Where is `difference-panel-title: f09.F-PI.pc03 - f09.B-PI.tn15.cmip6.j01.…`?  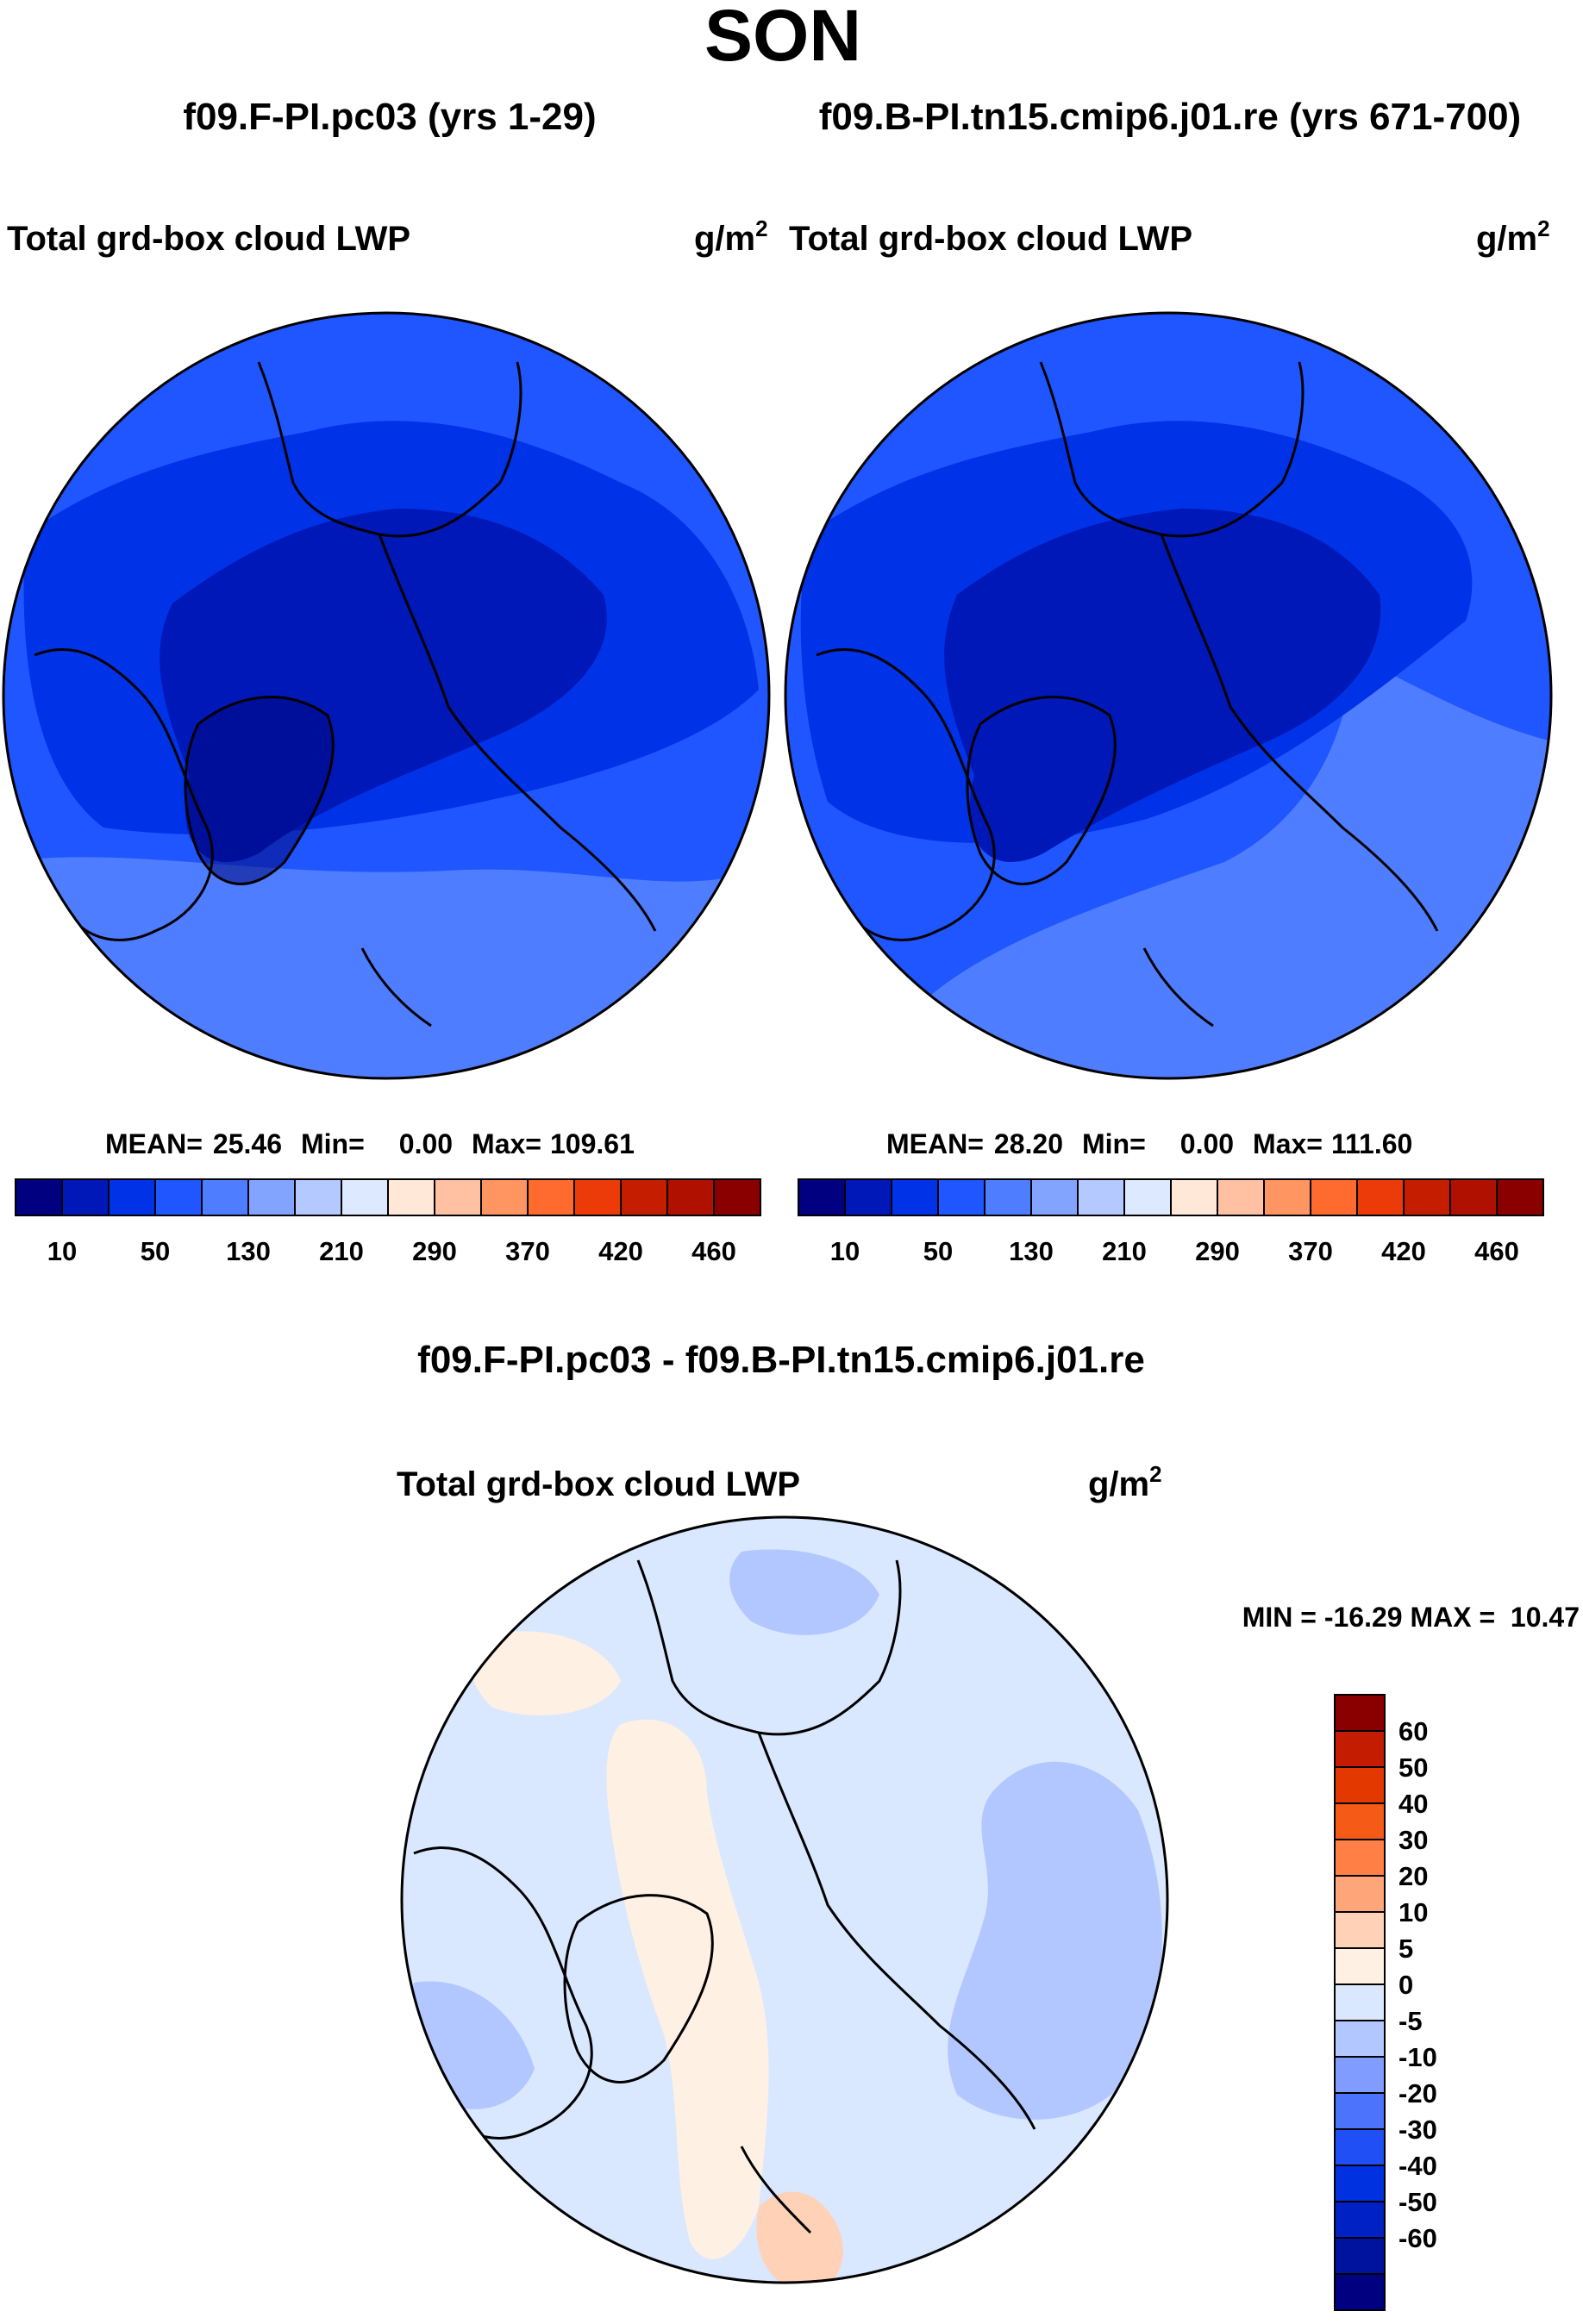 difference-panel-title: f09.F-PI.pc03 - f09.B-PI.tn15.cmip6.j01.… is located at coordinates (781, 1360).